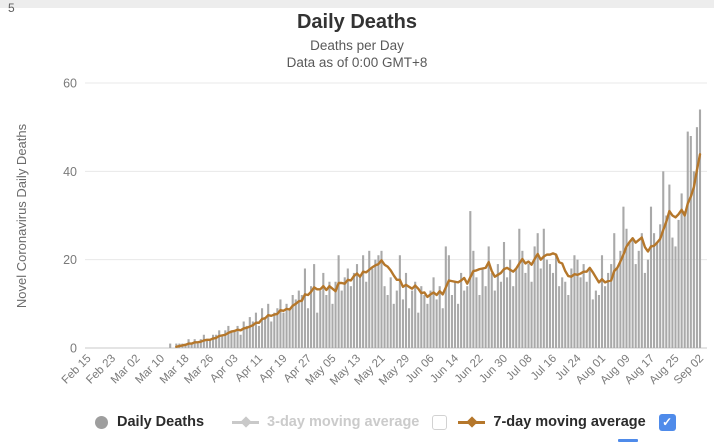 Image resolution: width=714 pixels, height=443 pixels. I want to click on checkmark-icon: ✓, so click(667, 422).